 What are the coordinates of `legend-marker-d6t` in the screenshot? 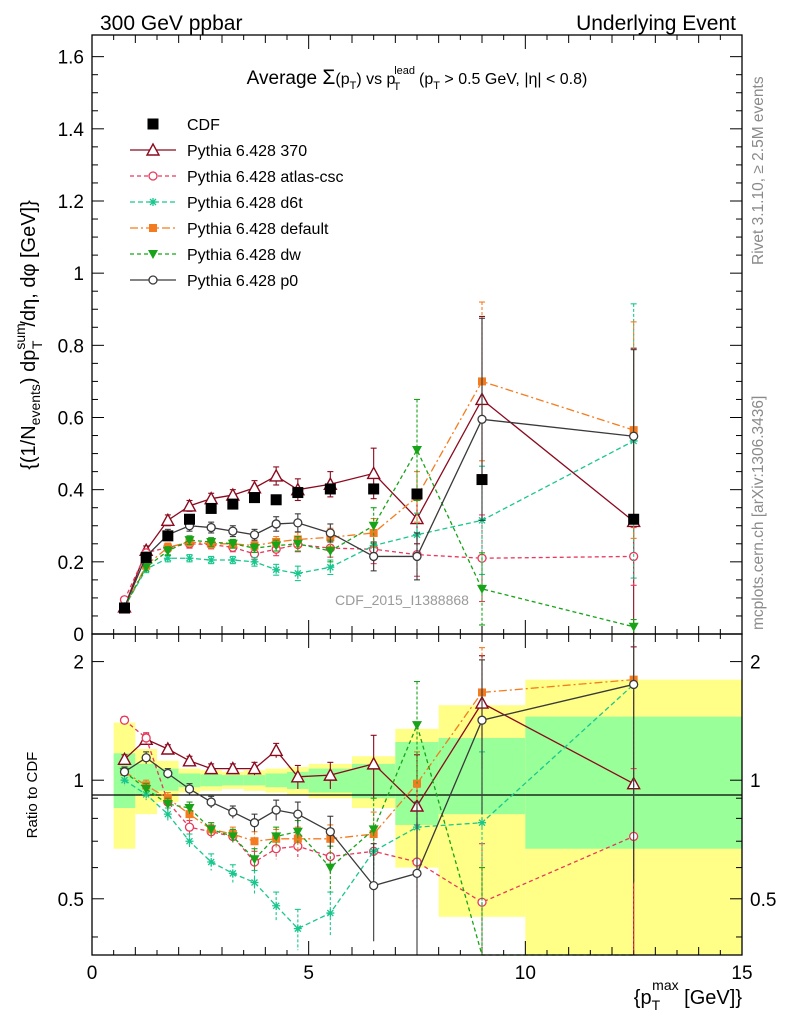 It's located at (153, 202).